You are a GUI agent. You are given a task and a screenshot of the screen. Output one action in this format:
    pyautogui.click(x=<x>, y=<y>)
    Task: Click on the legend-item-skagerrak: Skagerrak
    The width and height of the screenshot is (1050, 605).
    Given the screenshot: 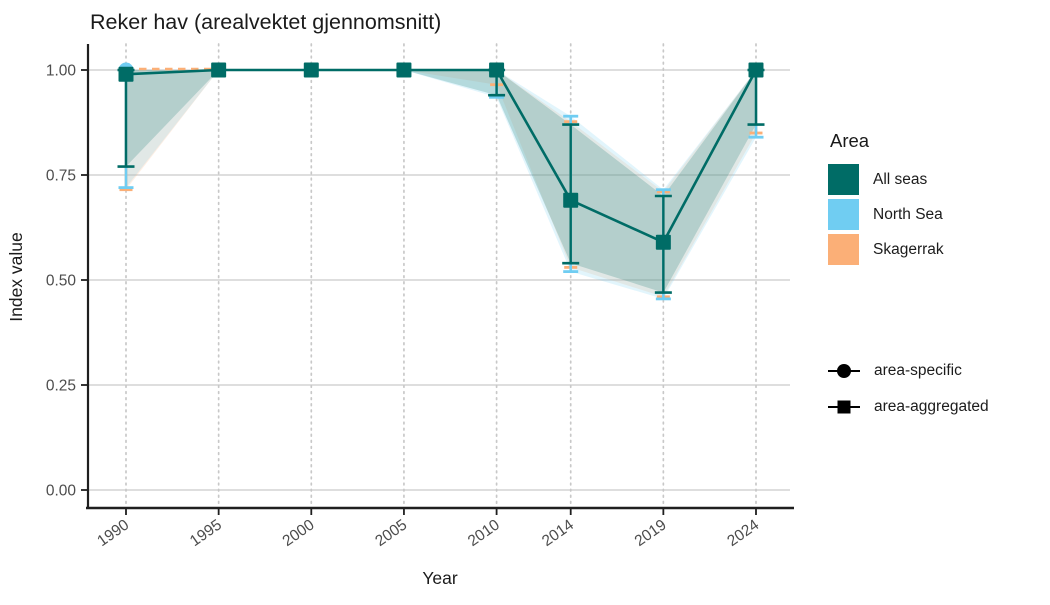 What is the action you would take?
    pyautogui.click(x=937, y=249)
    